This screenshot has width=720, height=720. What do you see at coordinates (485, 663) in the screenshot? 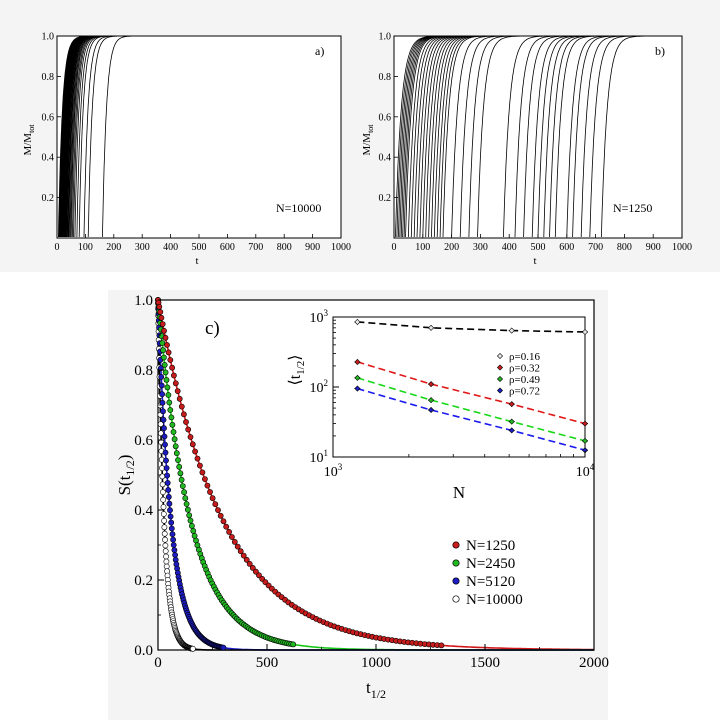
I see `c-x-tick-label: 1500` at bounding box center [485, 663].